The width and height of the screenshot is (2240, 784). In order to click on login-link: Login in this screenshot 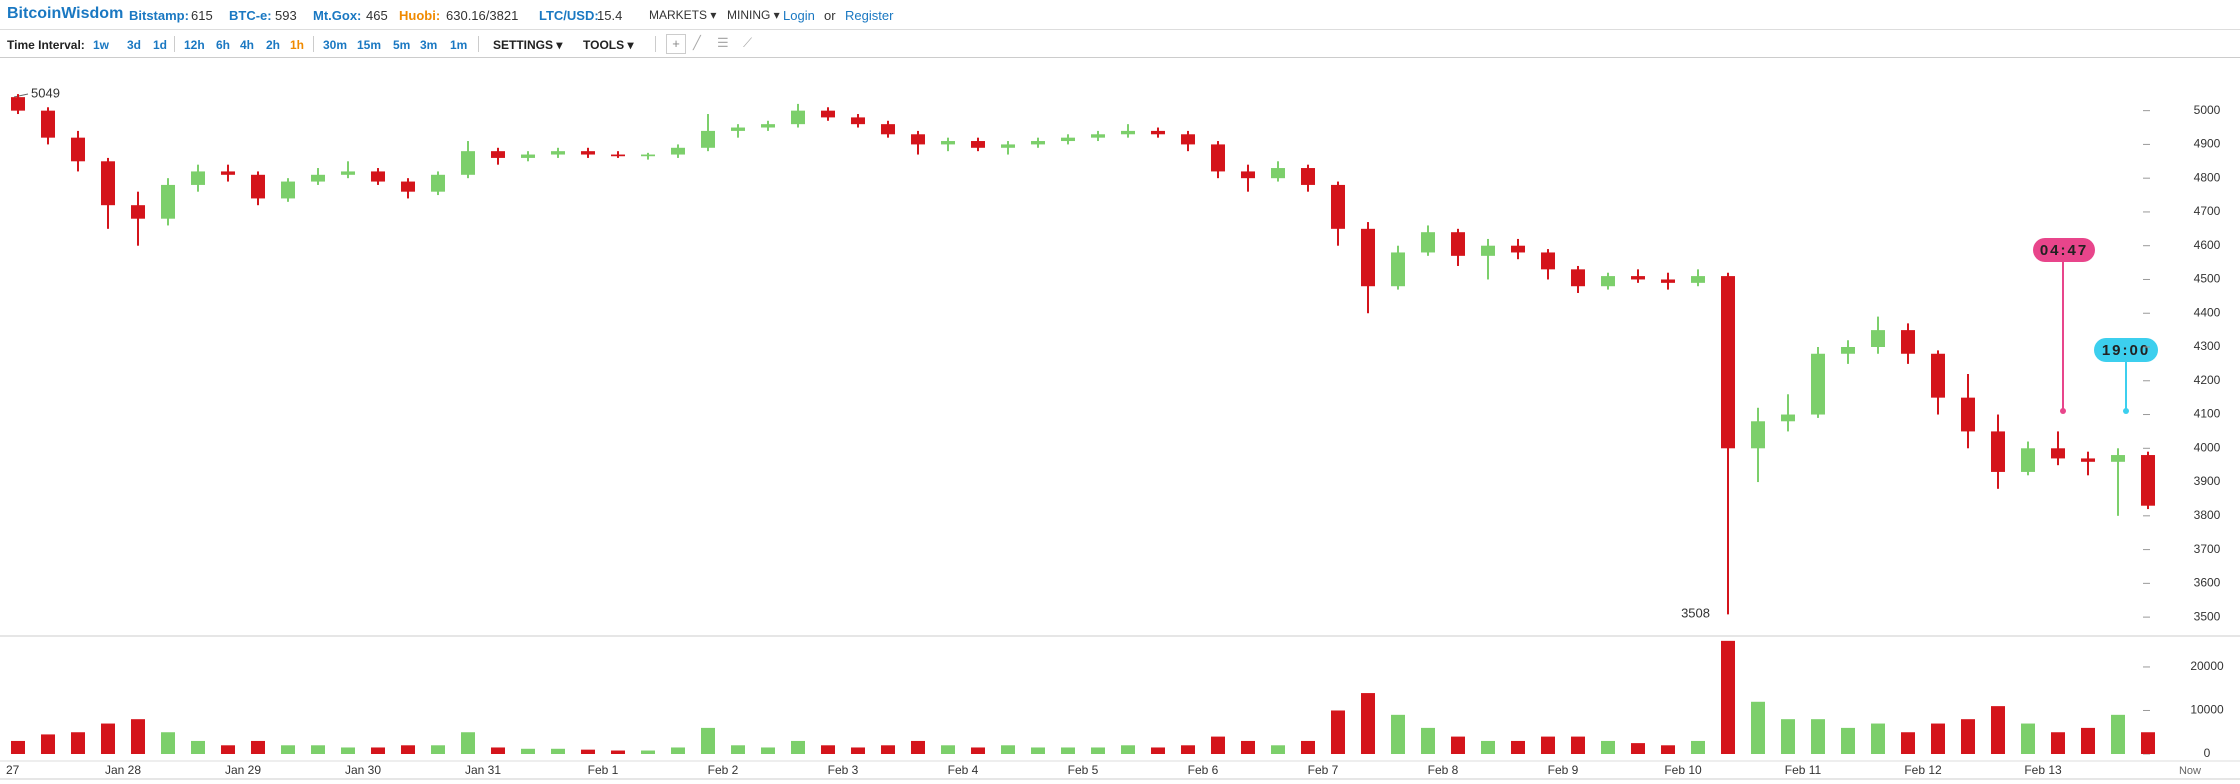, I will do `click(799, 15)`.